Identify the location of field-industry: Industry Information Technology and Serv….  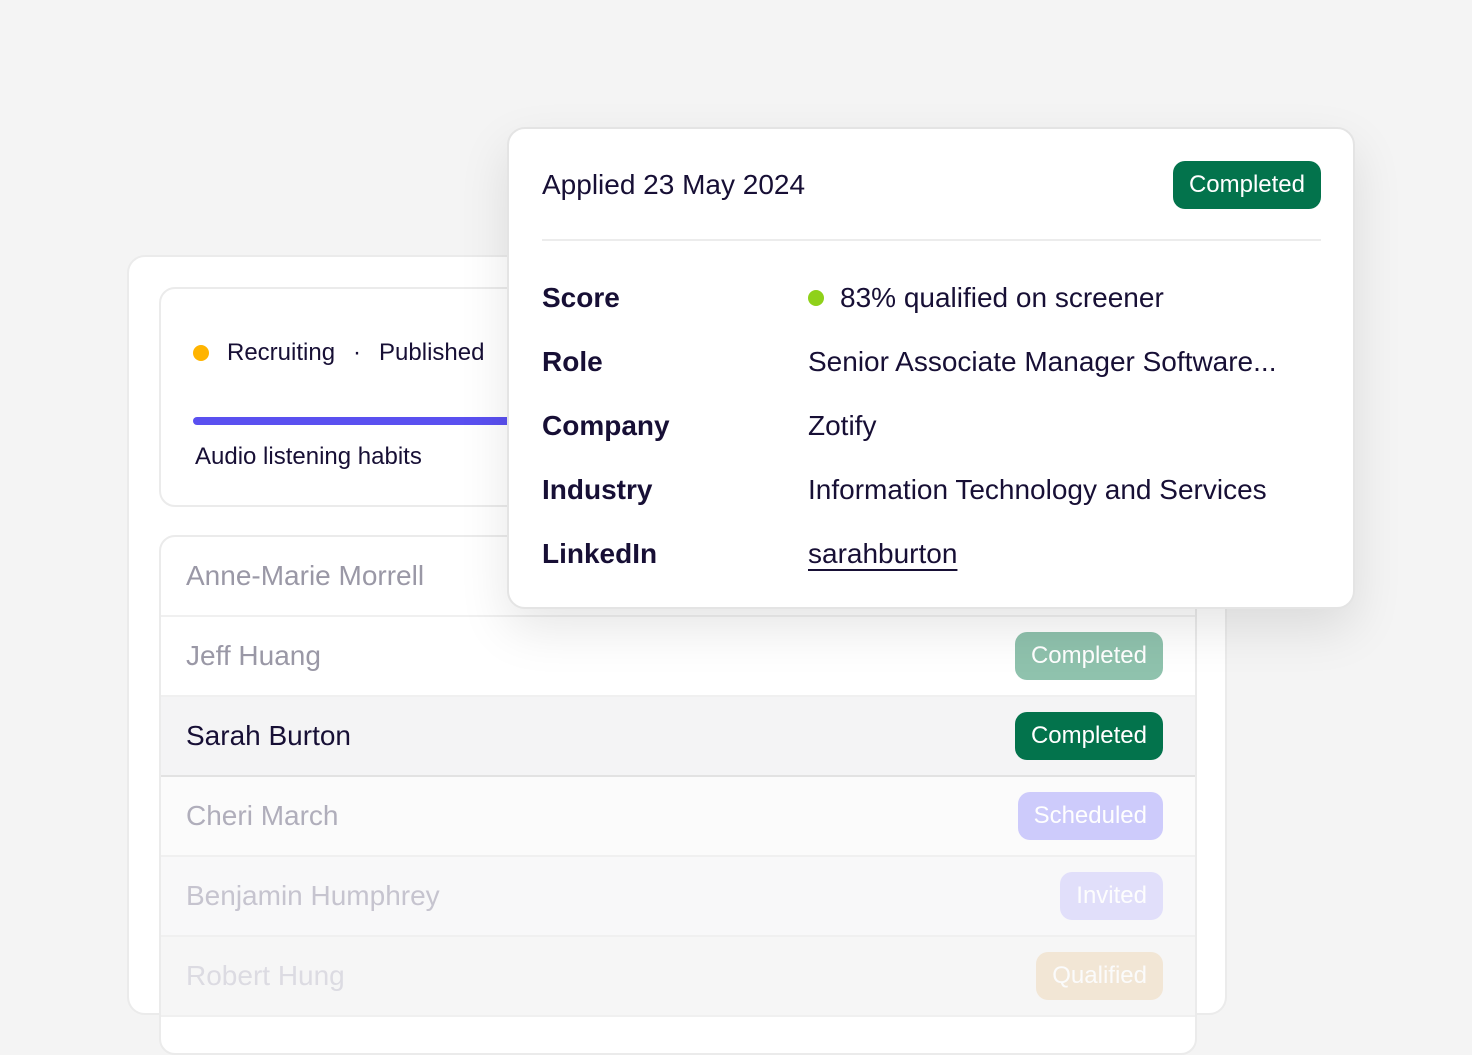
(931, 490).